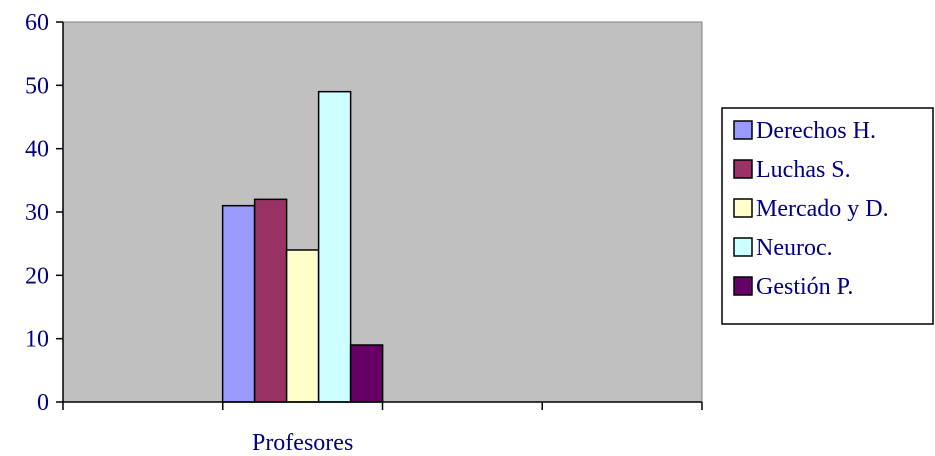 The width and height of the screenshot is (935, 456). Describe the element at coordinates (37, 150) in the screenshot. I see `y-tick-label: 40` at that location.